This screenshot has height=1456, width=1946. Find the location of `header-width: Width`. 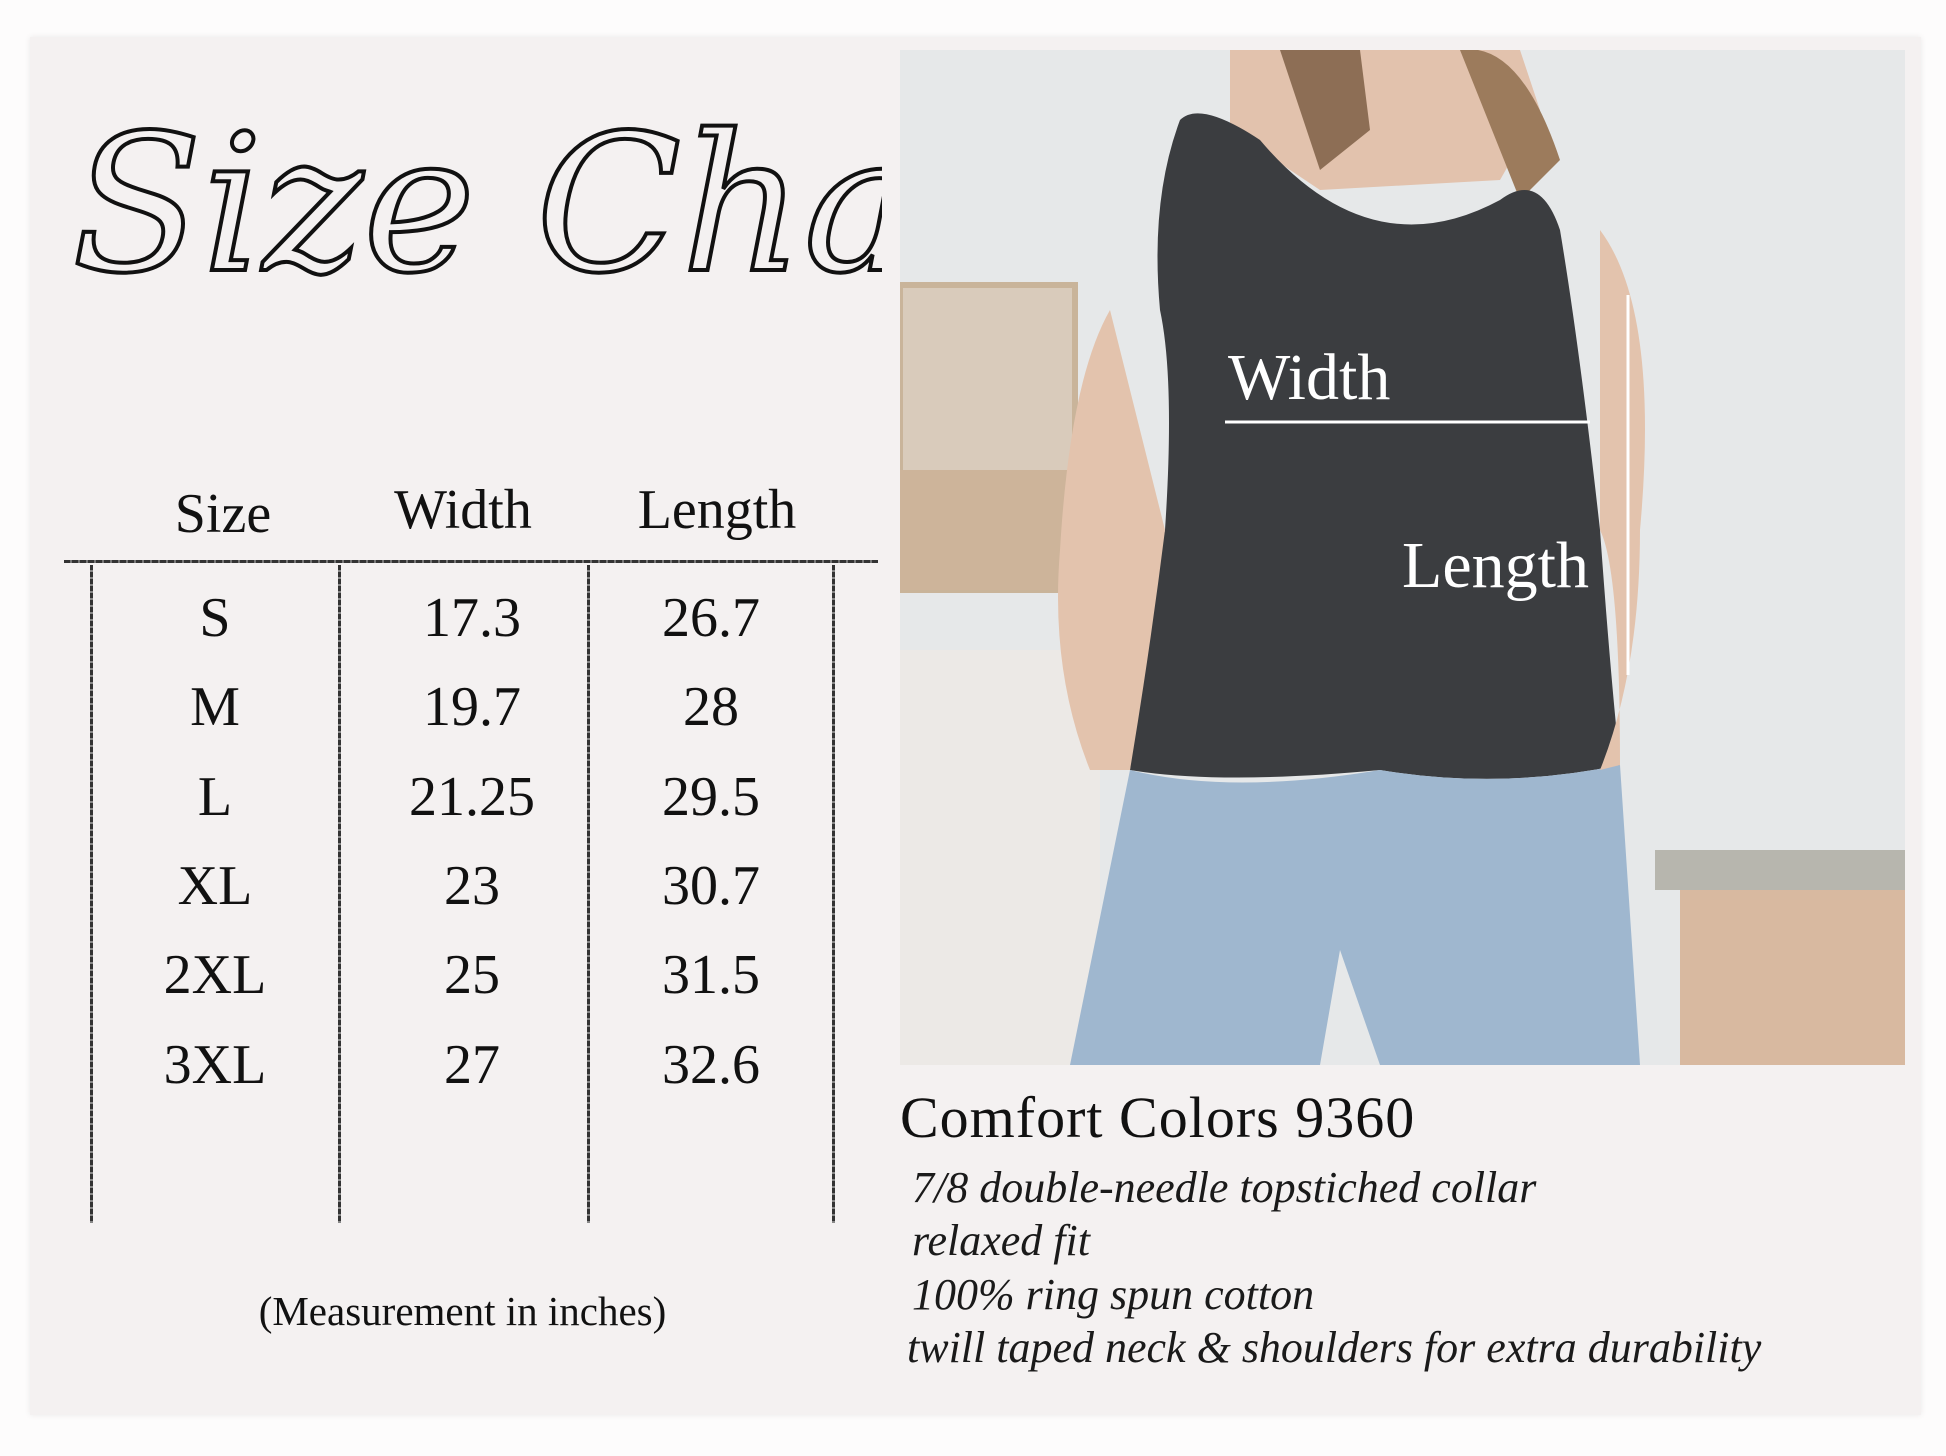

header-width: Width is located at coordinates (463, 510).